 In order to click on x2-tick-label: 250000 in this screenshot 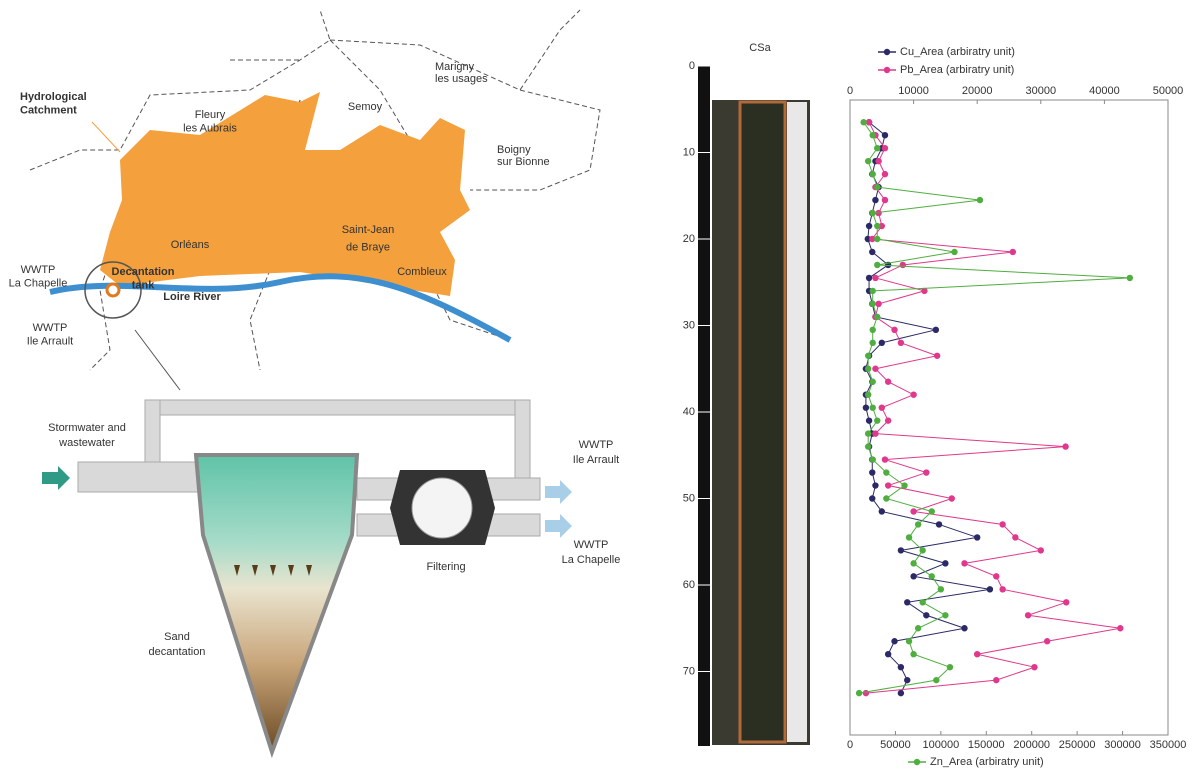, I will do `click(1077, 745)`.